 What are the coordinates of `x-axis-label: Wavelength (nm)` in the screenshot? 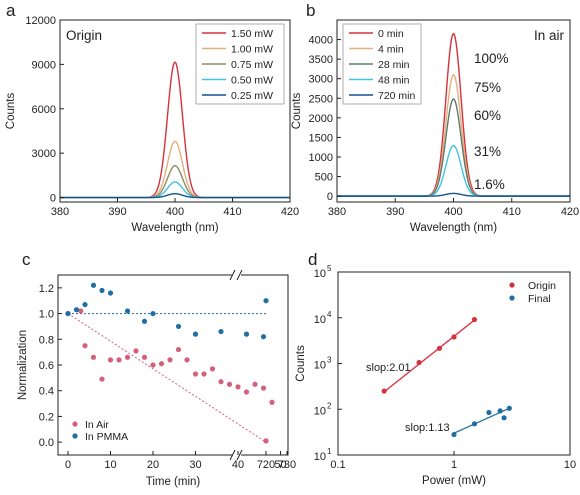 It's located at (453, 228).